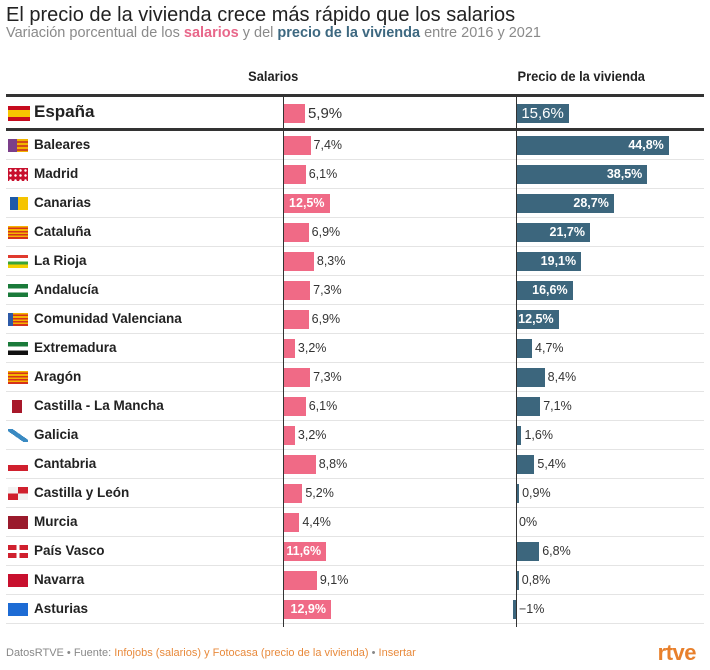 This screenshot has height=670, width=710. What do you see at coordinates (355, 609) in the screenshot?
I see `region-row: Asturias 12,9% −1%` at bounding box center [355, 609].